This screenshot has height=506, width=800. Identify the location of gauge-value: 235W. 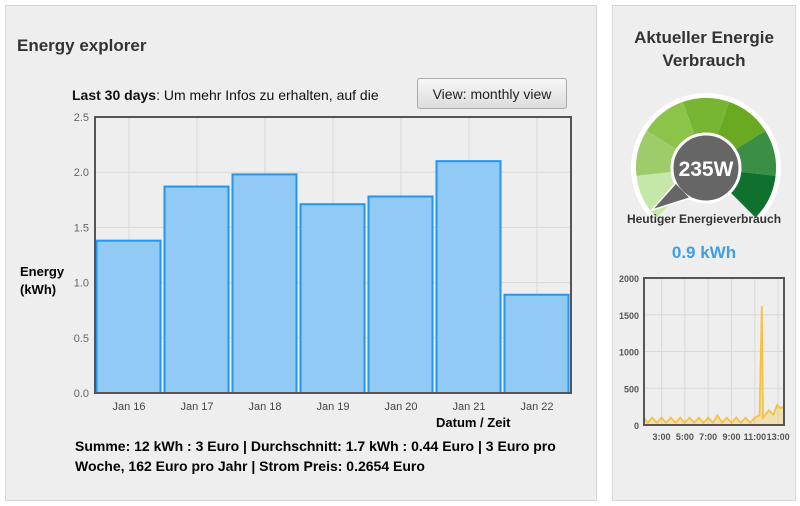
(706, 169).